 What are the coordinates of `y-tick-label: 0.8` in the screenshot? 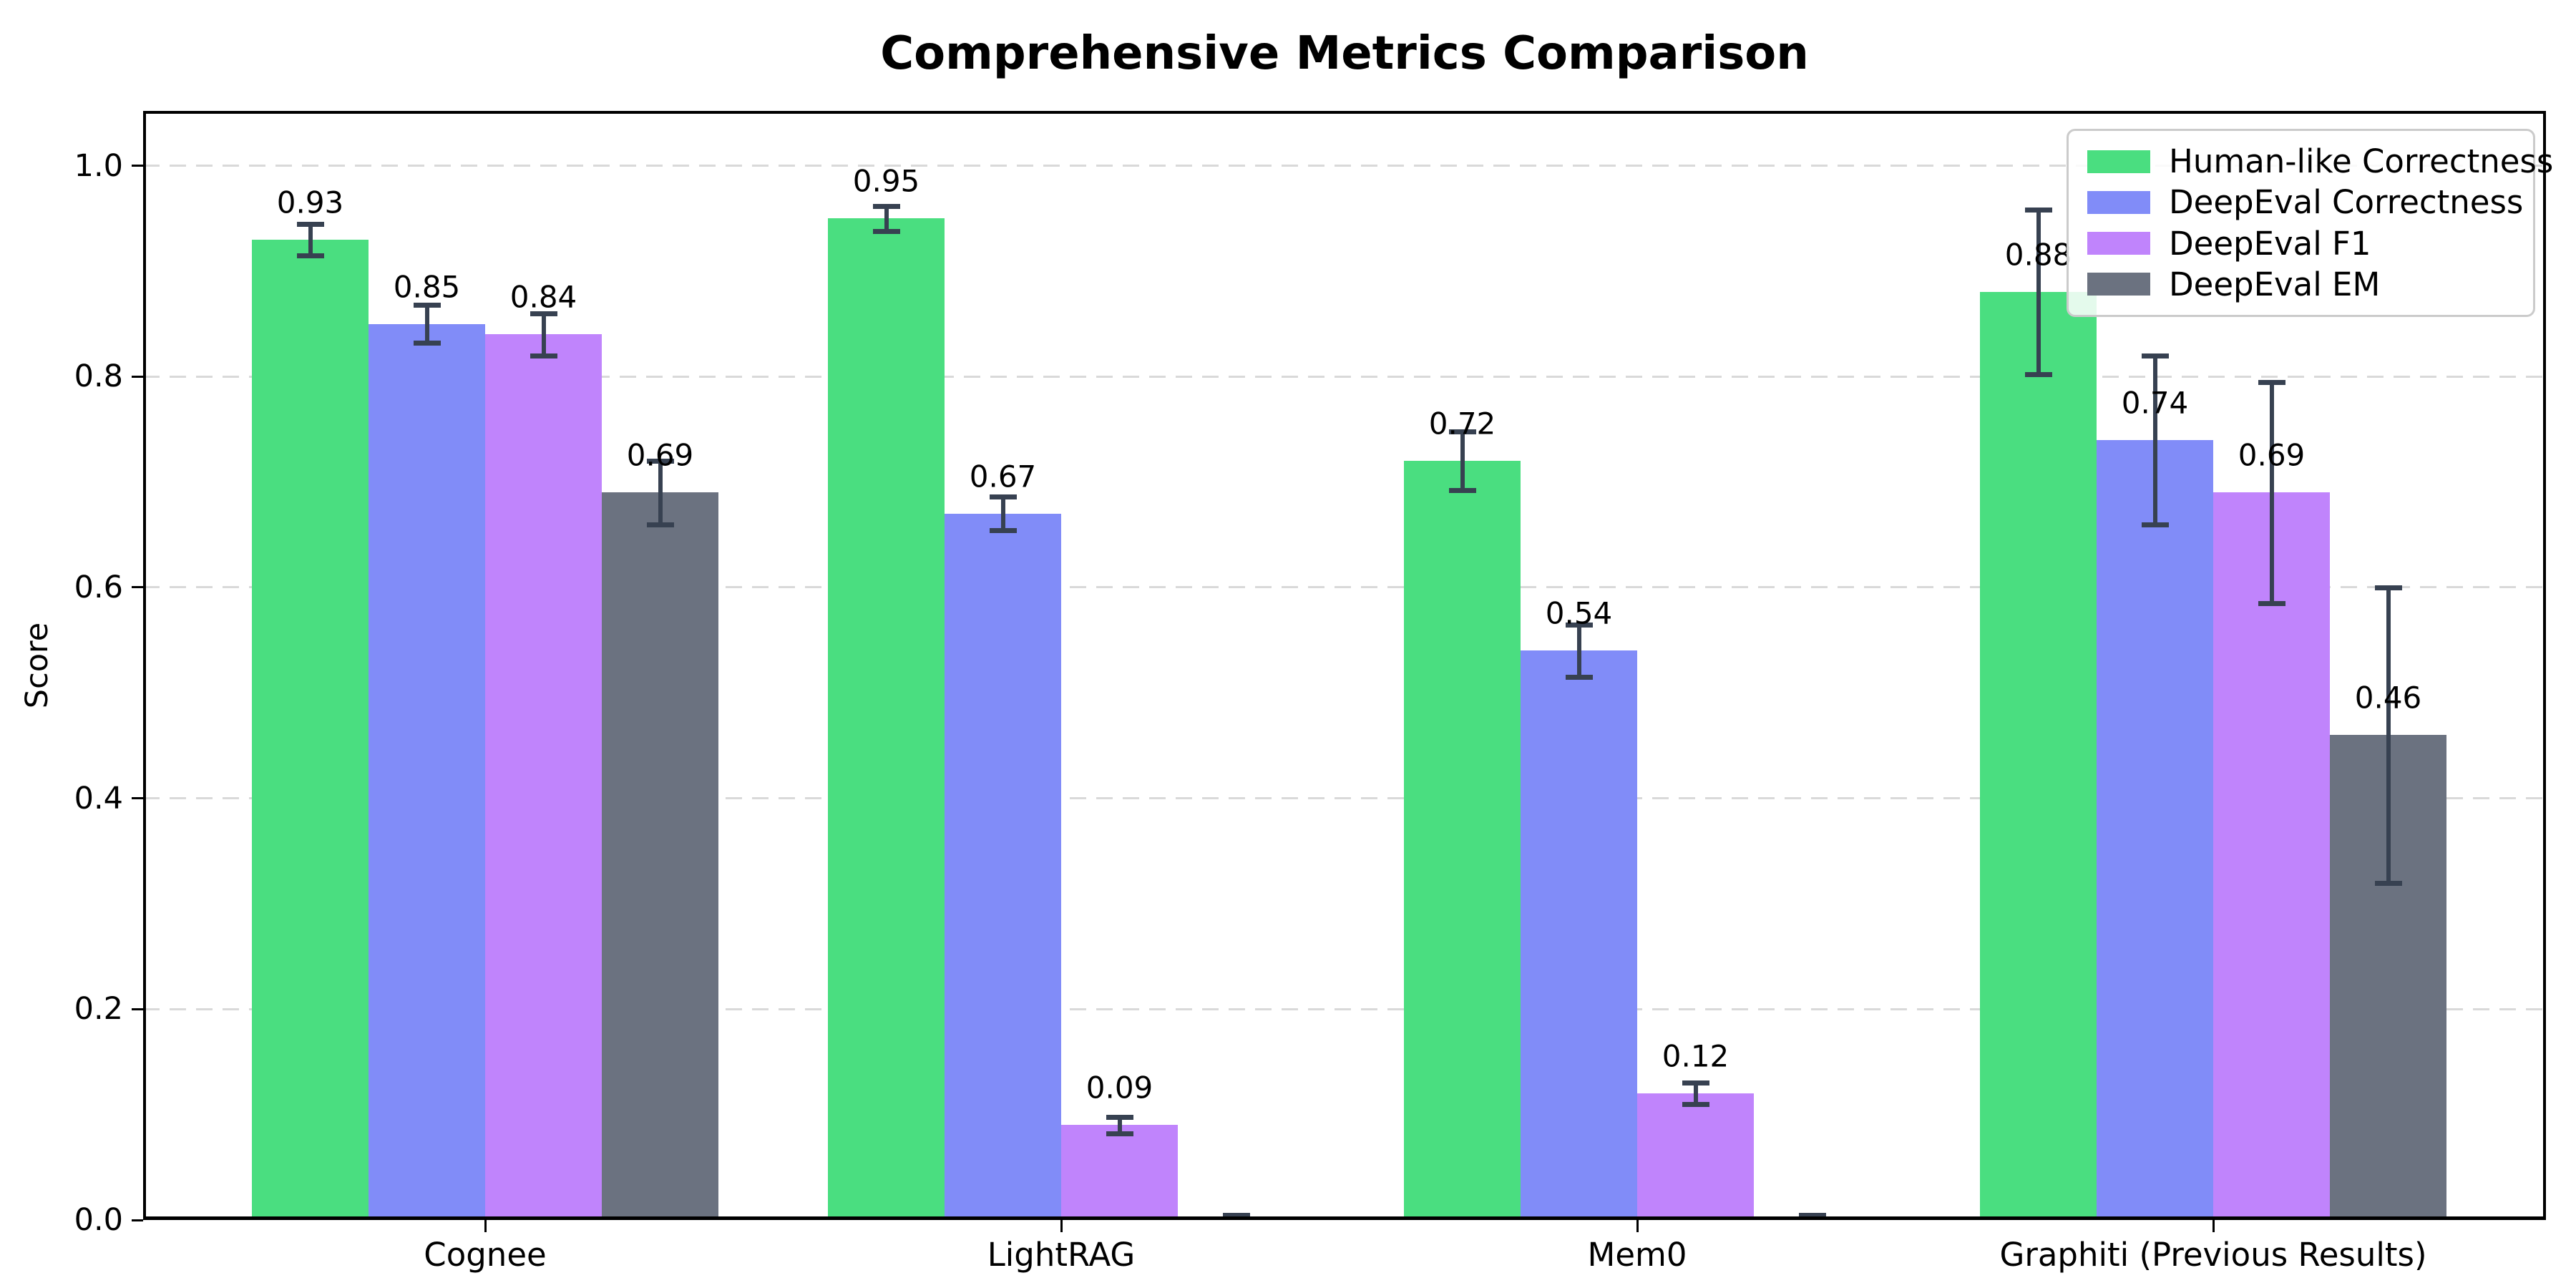 It's located at (98, 376).